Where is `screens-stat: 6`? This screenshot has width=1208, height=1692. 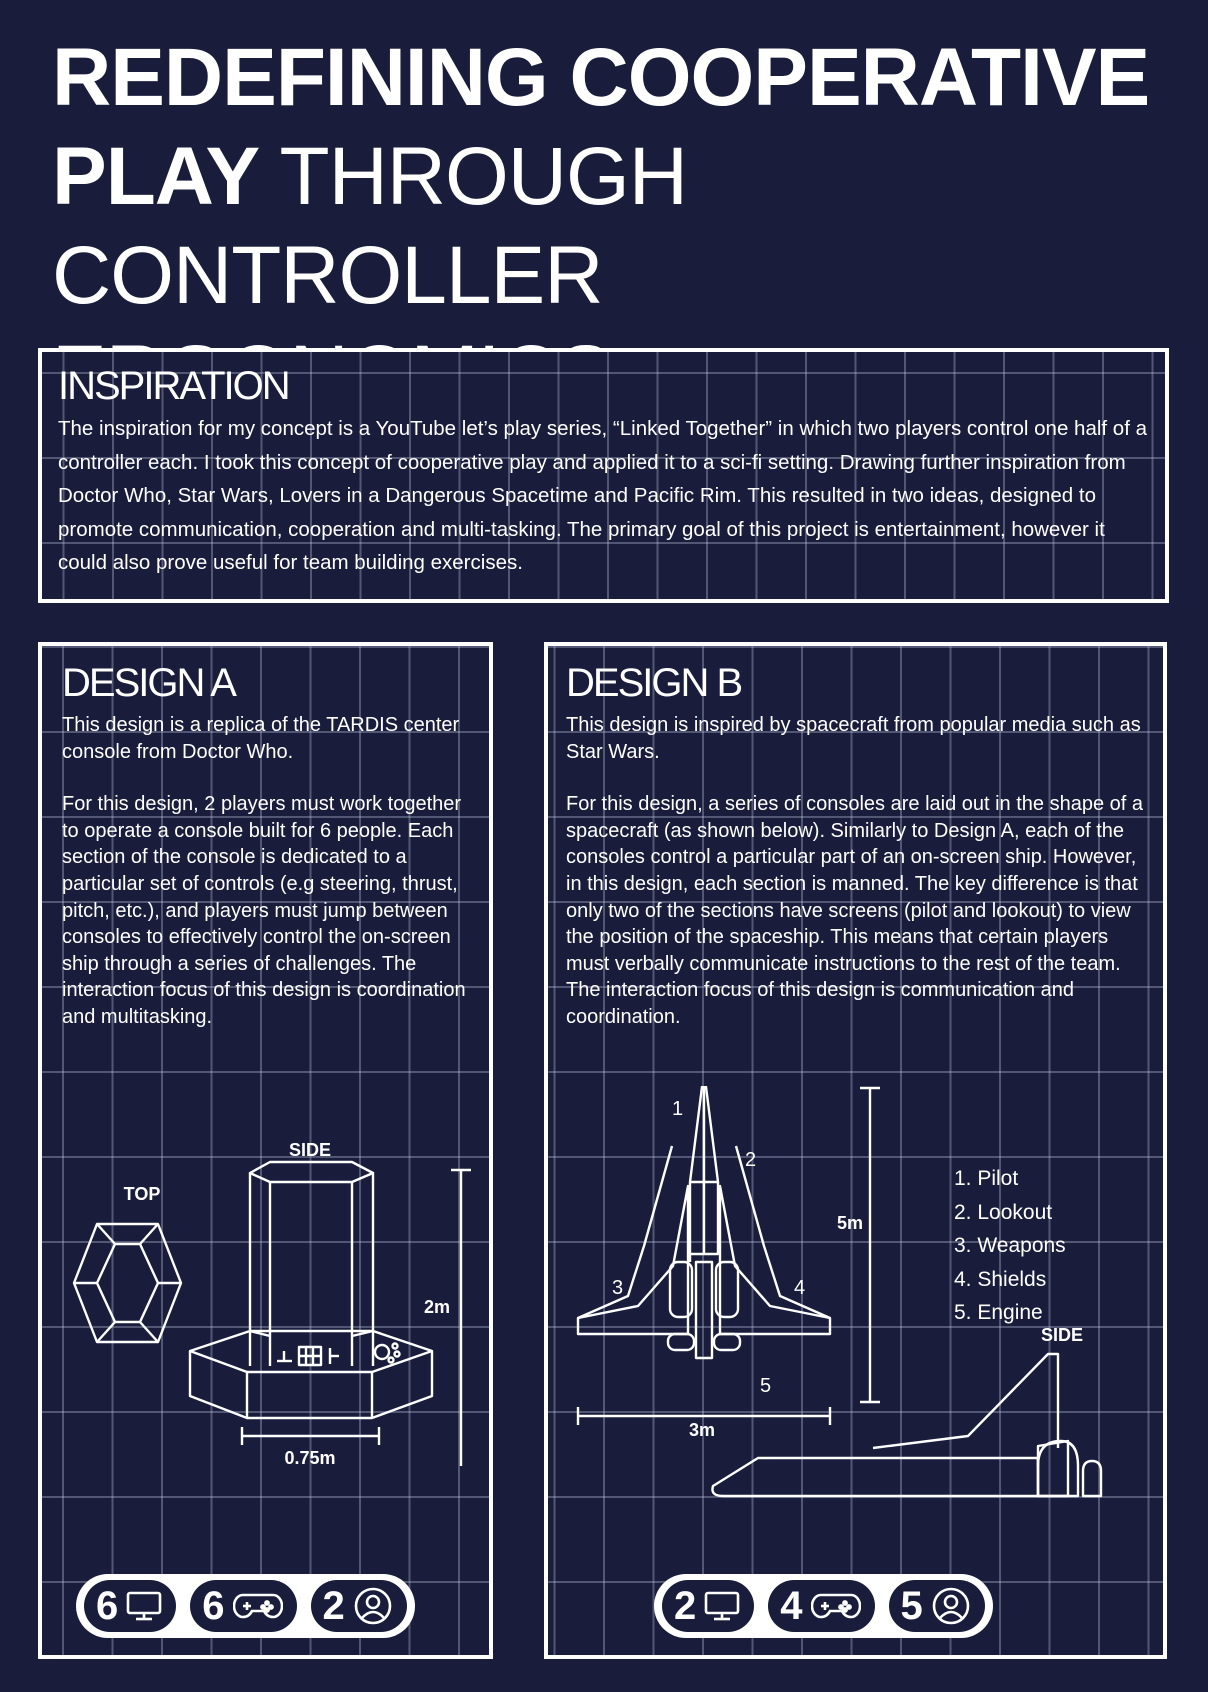 screens-stat: 6 is located at coordinates (130, 1606).